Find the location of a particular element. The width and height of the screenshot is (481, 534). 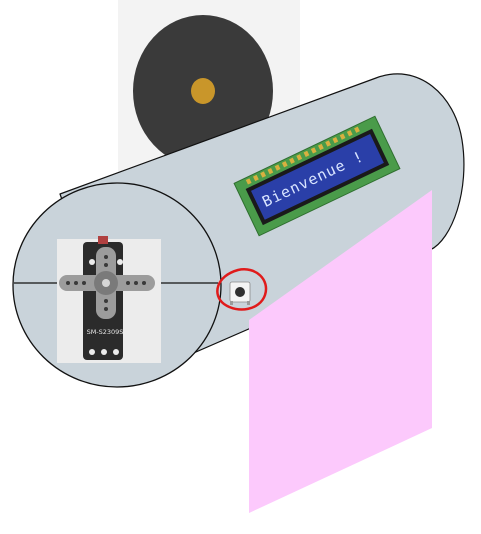

servo-screw is located at coordinates (106, 283).